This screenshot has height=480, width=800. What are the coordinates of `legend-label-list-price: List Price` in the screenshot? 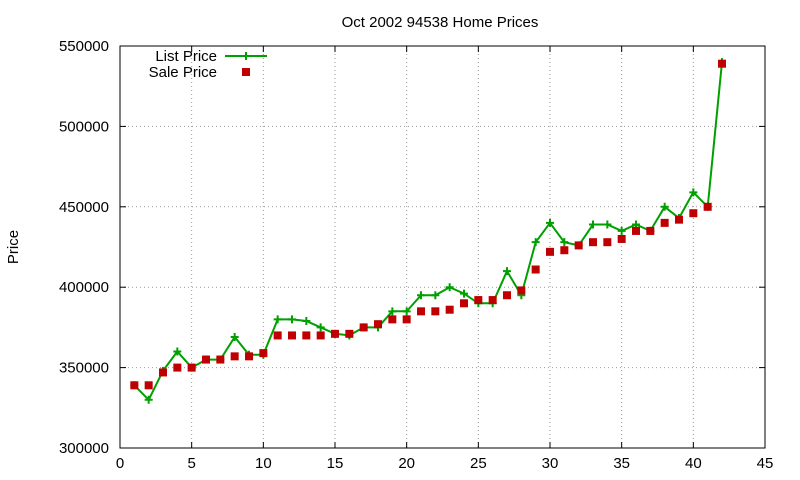 It's located at (186, 56).